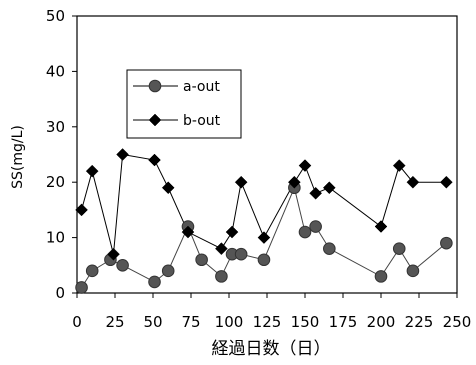 This screenshot has width=476, height=365. I want to click on x-tick-label: 200, so click(381, 322).